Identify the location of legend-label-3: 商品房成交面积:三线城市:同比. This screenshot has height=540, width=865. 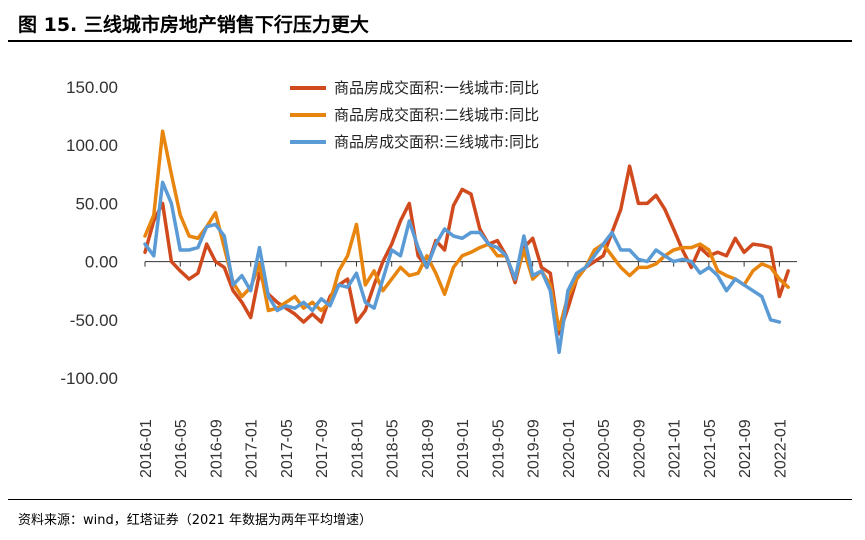
(436, 142).